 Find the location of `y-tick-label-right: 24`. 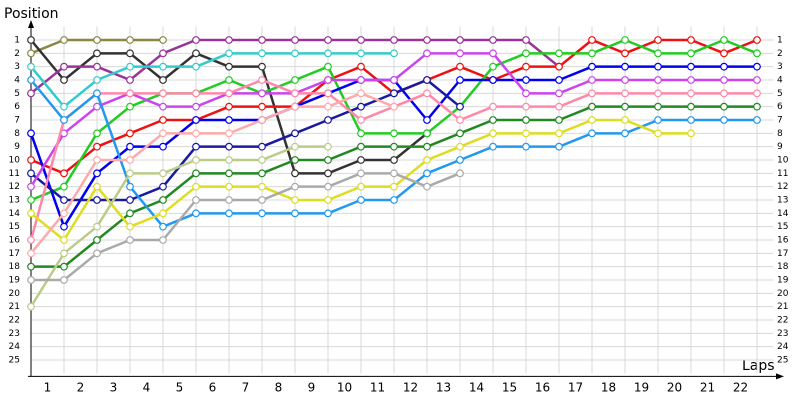

y-tick-label-right: 24 is located at coordinates (783, 347).